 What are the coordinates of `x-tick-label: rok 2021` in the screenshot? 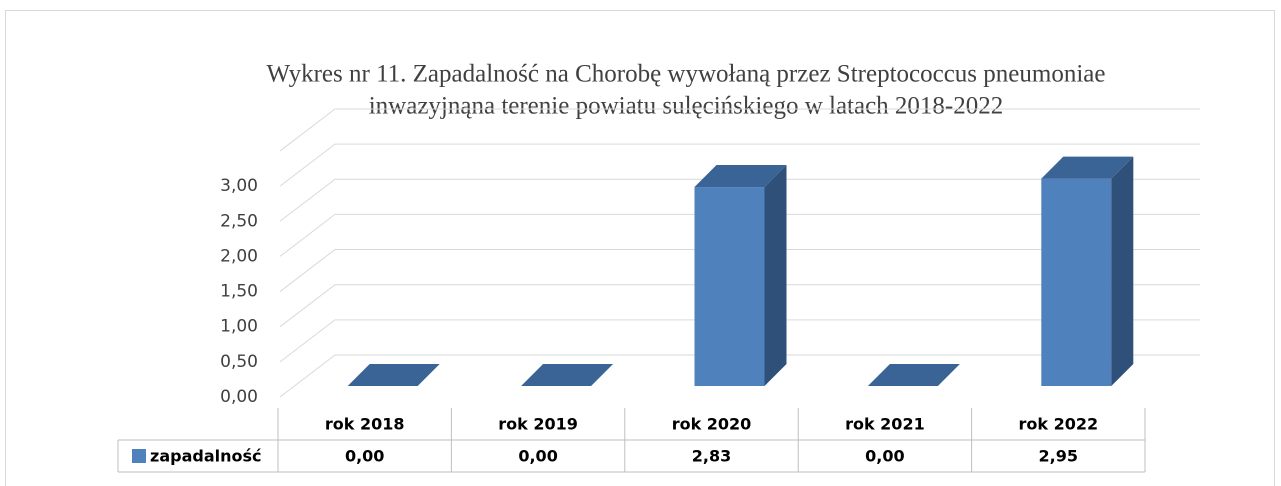 It's located at (885, 424).